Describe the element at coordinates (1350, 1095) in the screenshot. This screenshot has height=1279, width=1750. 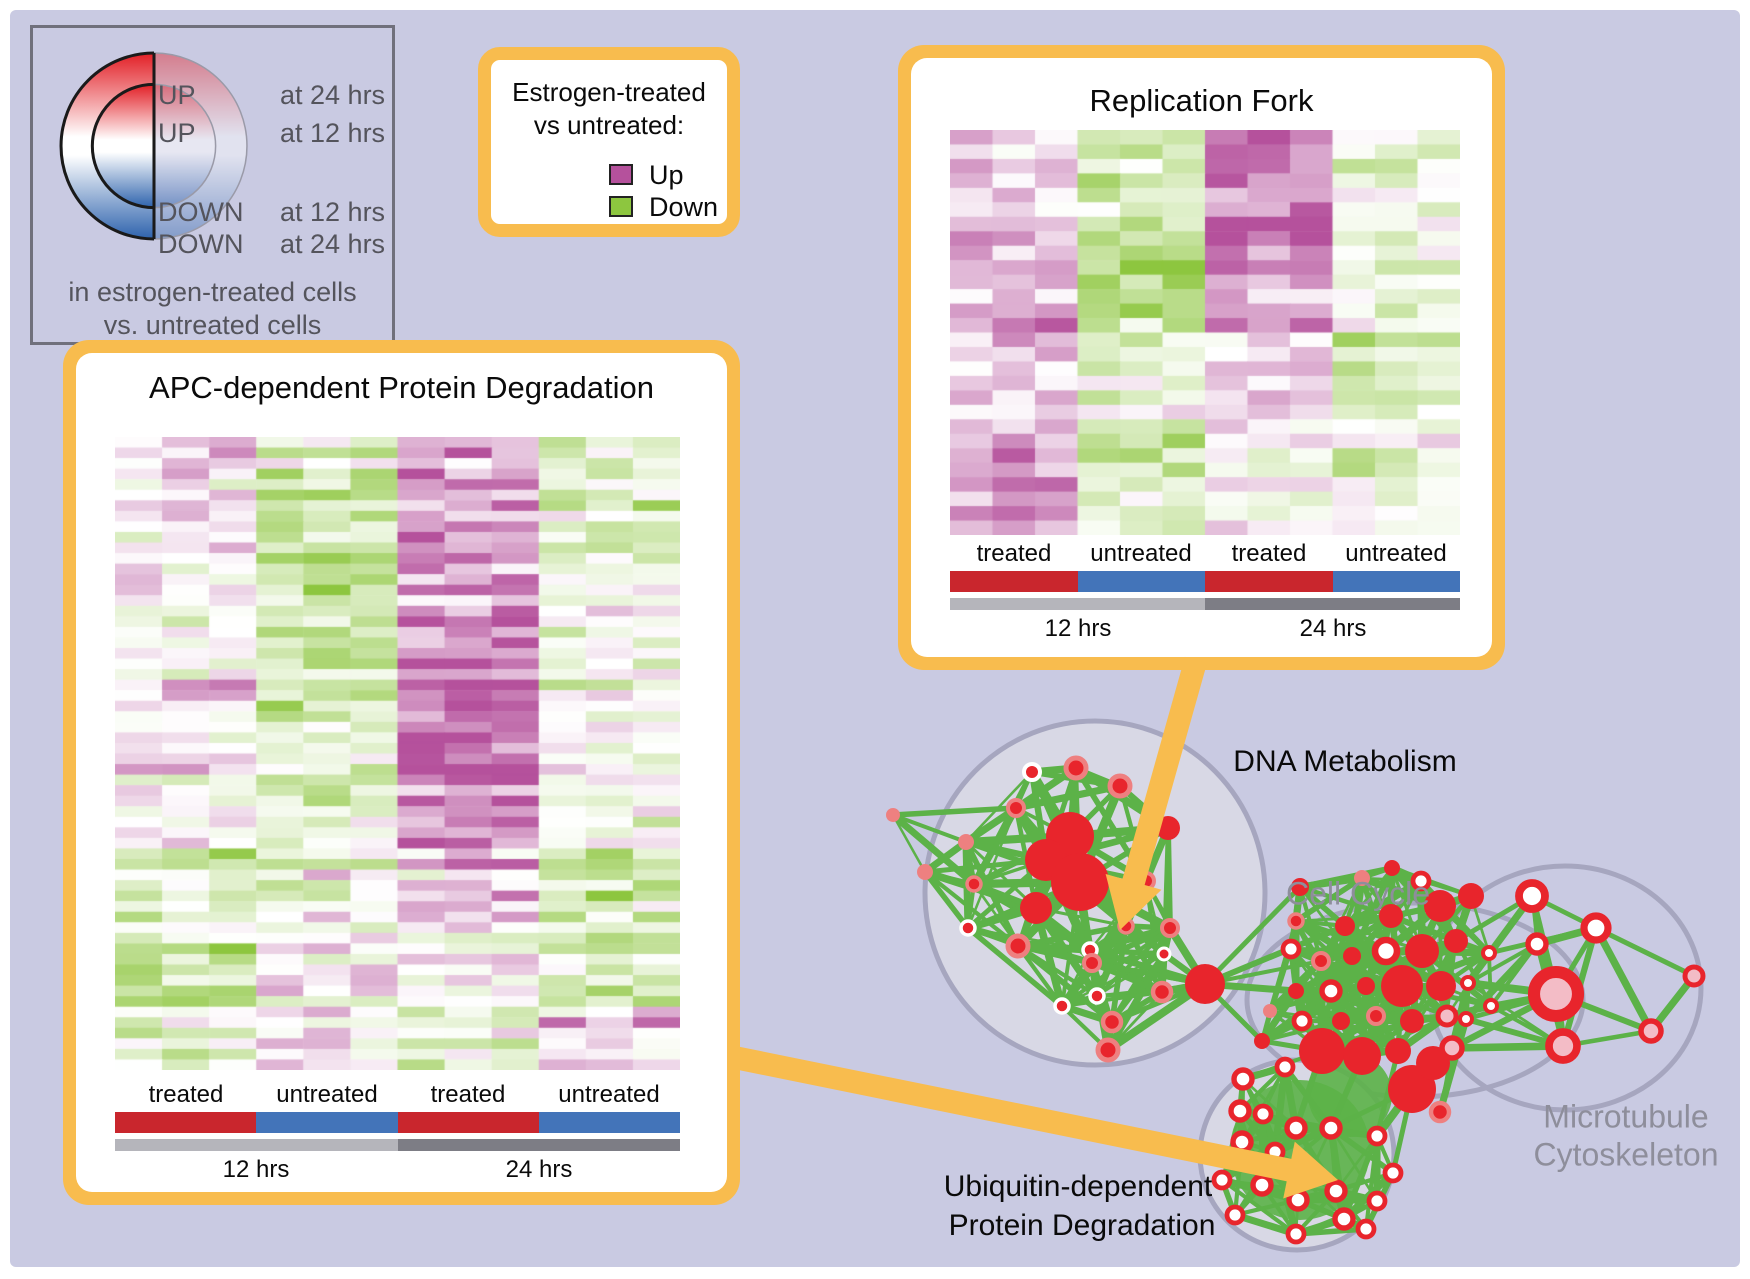
I see `edge-density-blob` at that location.